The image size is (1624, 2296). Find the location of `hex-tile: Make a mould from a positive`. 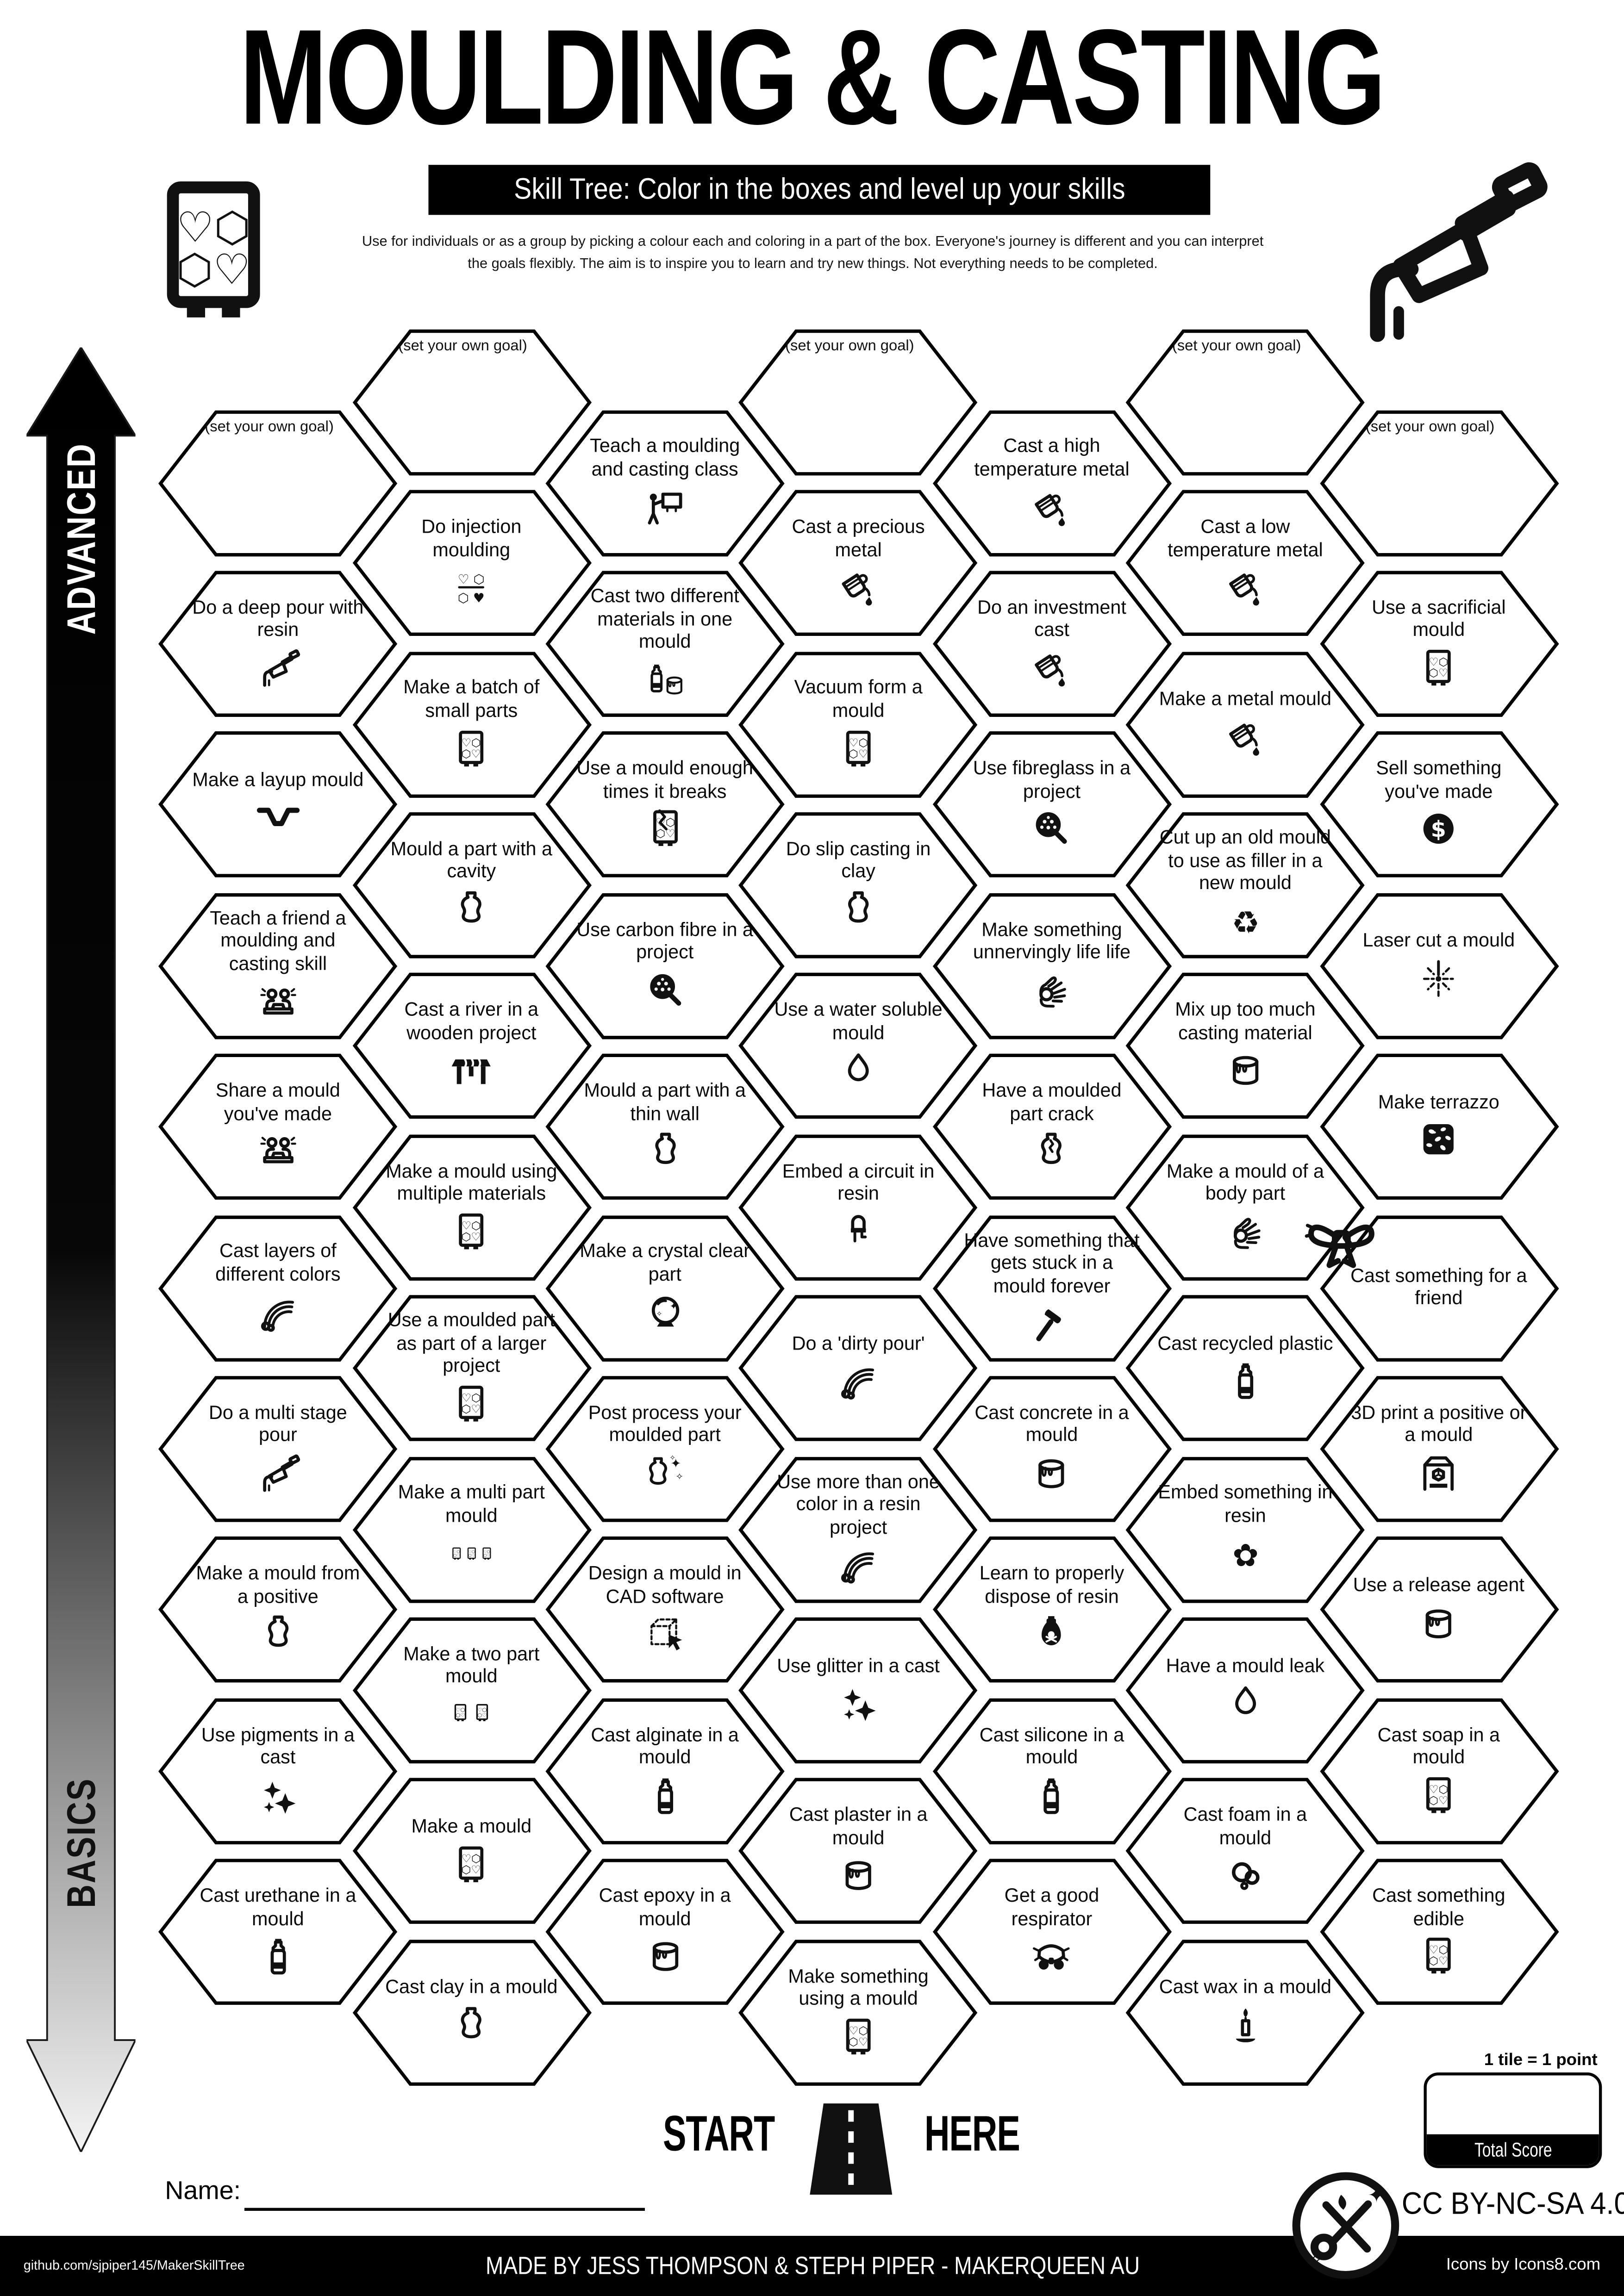

hex-tile: Make a mould from a positive is located at coordinates (278, 1610).